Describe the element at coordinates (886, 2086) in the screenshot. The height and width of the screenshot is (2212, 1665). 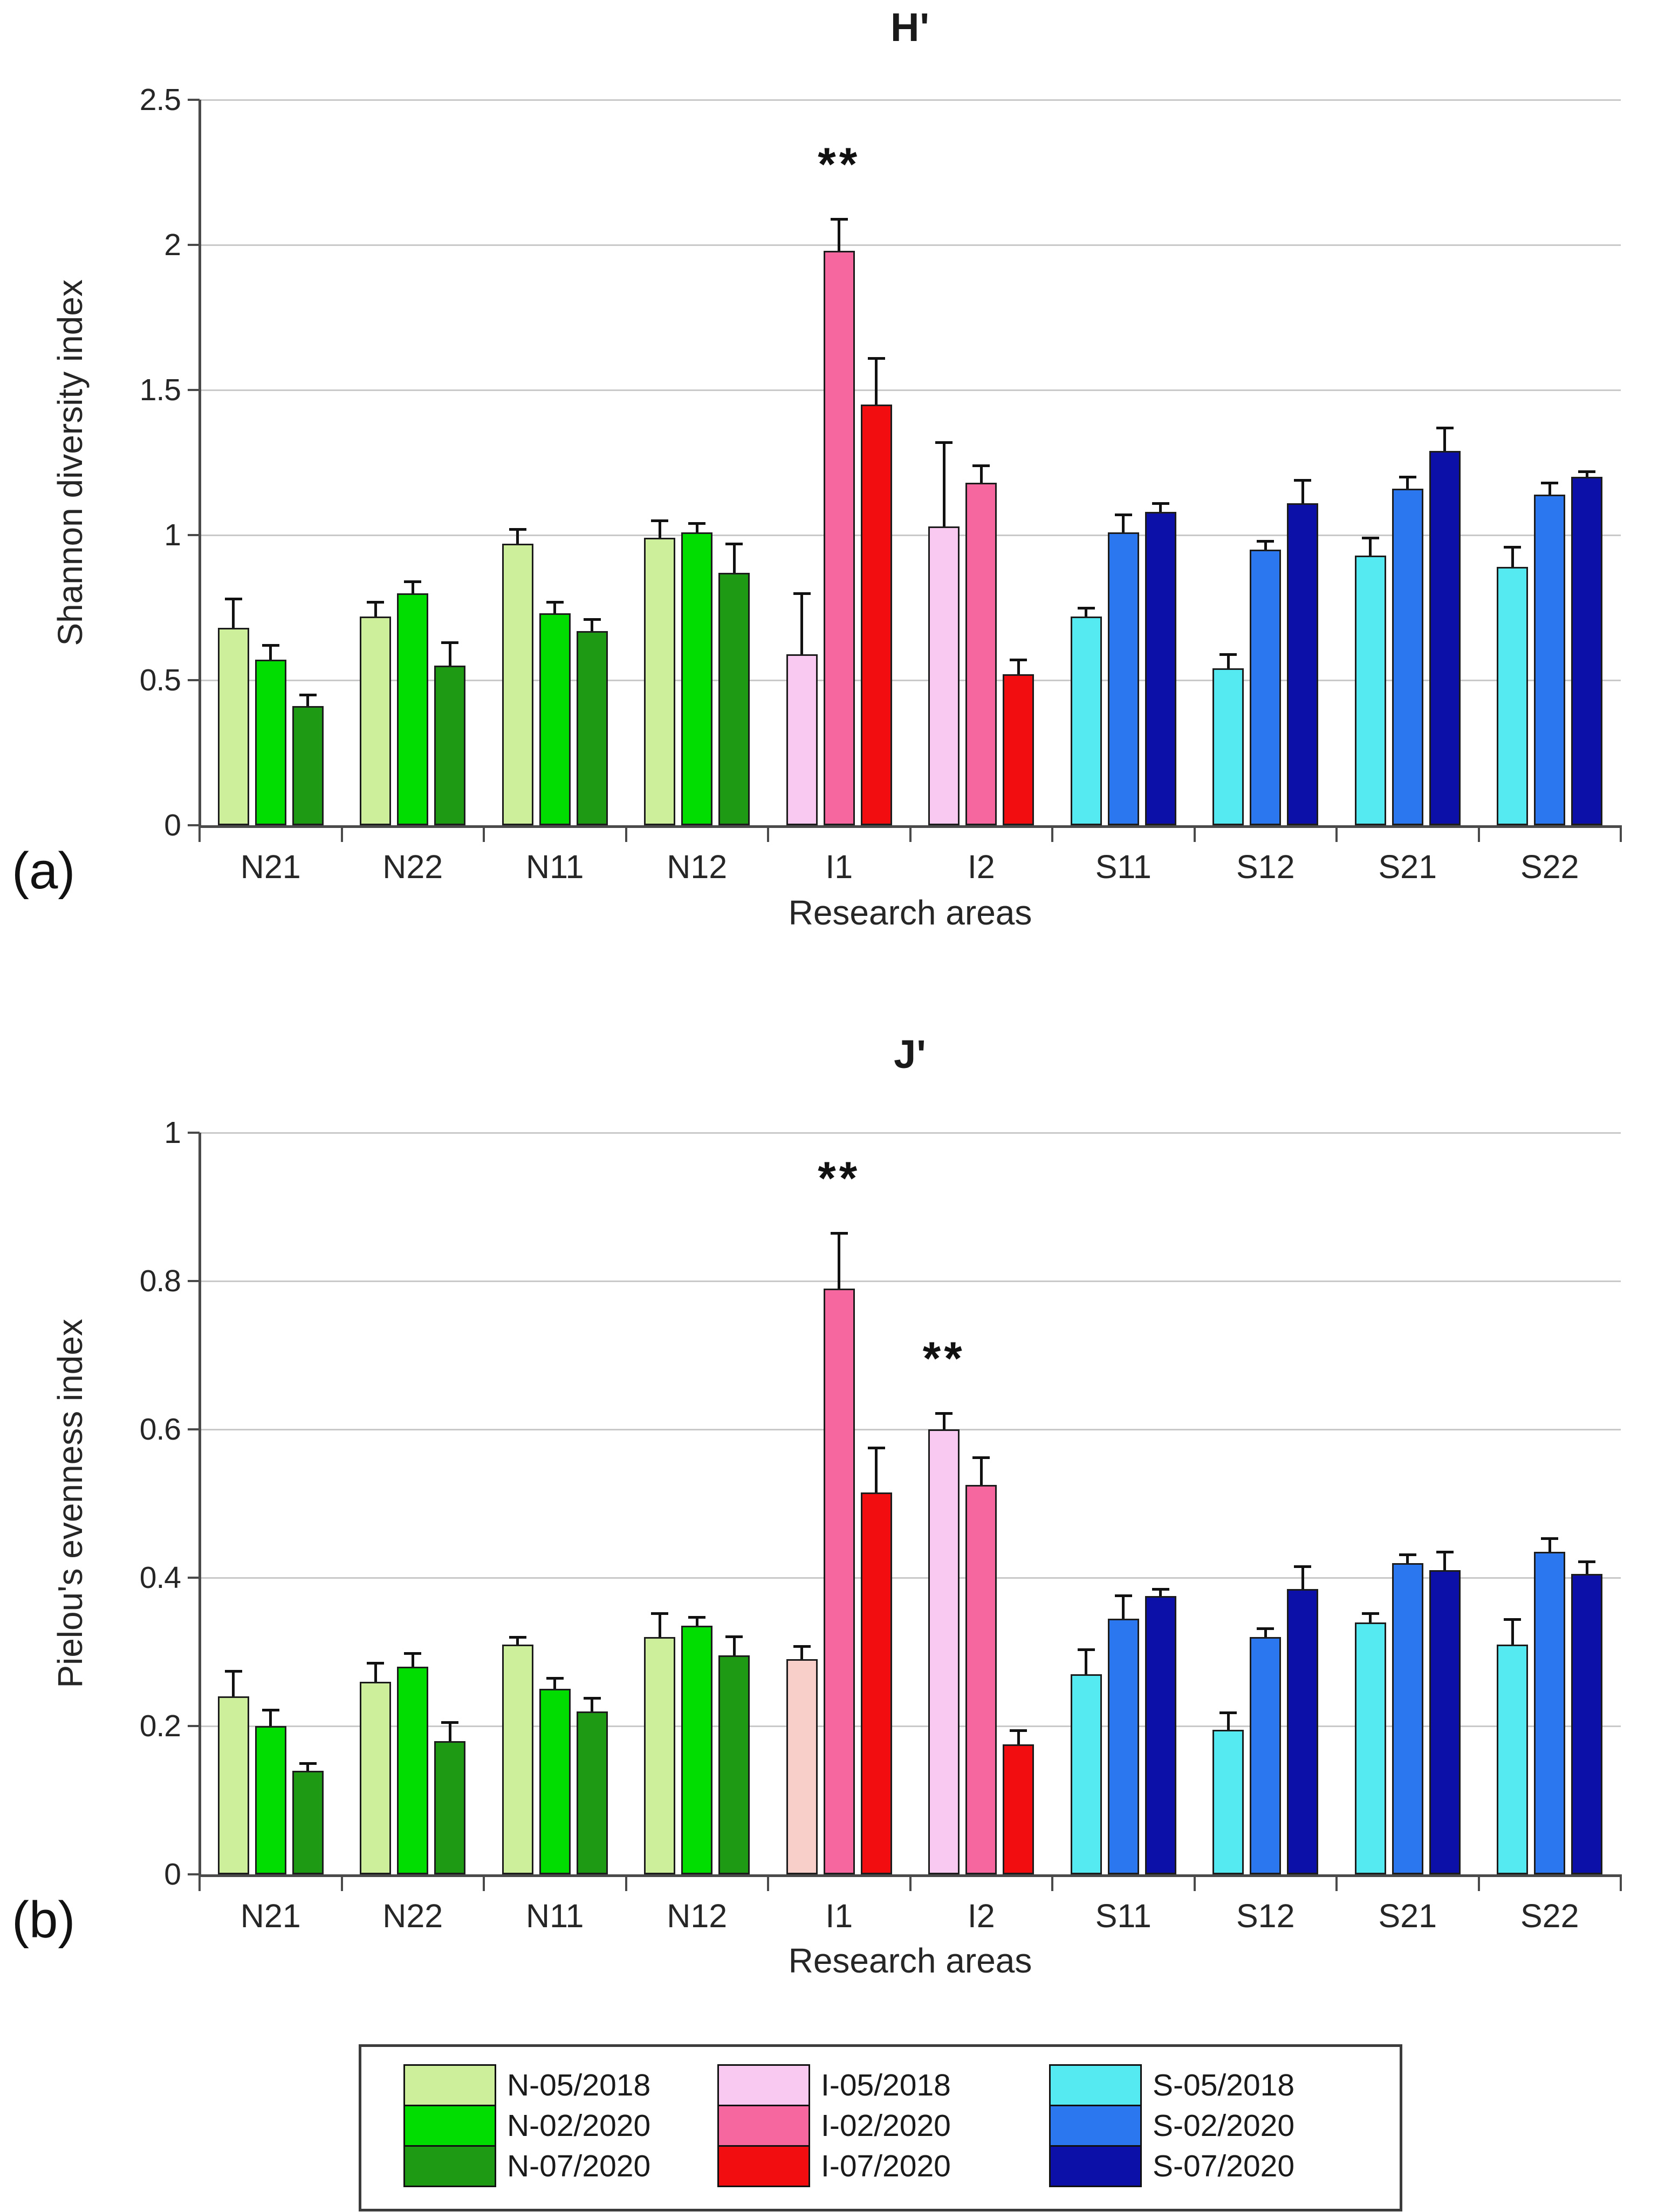
I see `legend-label: I-05/2018` at that location.